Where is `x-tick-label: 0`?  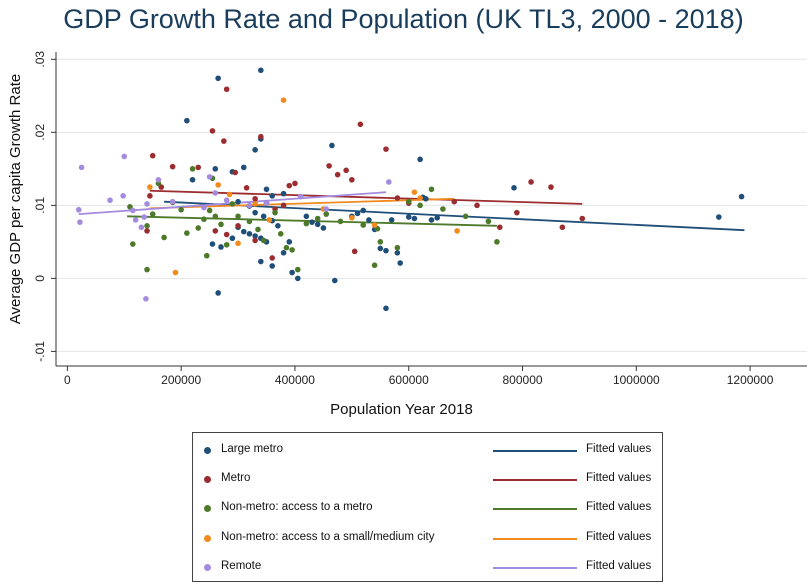 x-tick-label: 0 is located at coordinates (67, 380).